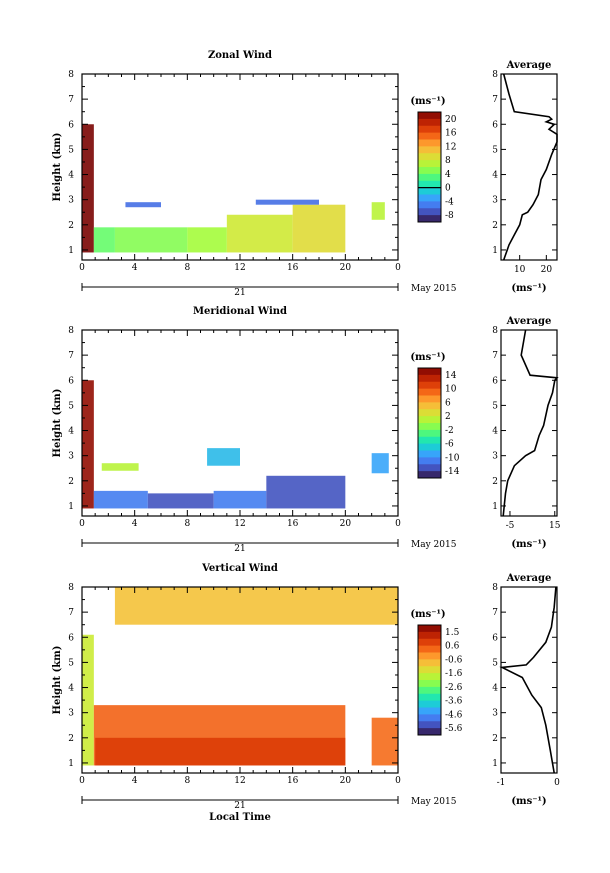 The width and height of the screenshot is (610, 873). I want to click on colorbar-tick-label: 8, so click(448, 161).